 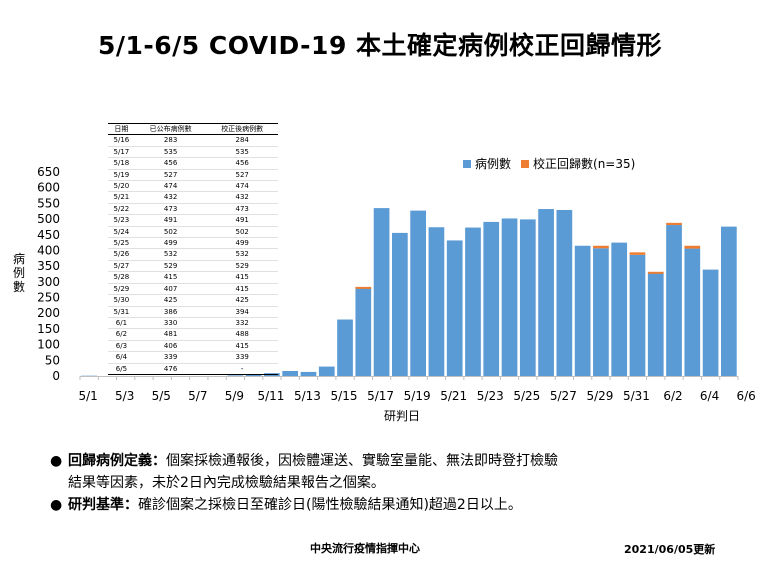 I want to click on bar-corrected-5/29, so click(x=601, y=247).